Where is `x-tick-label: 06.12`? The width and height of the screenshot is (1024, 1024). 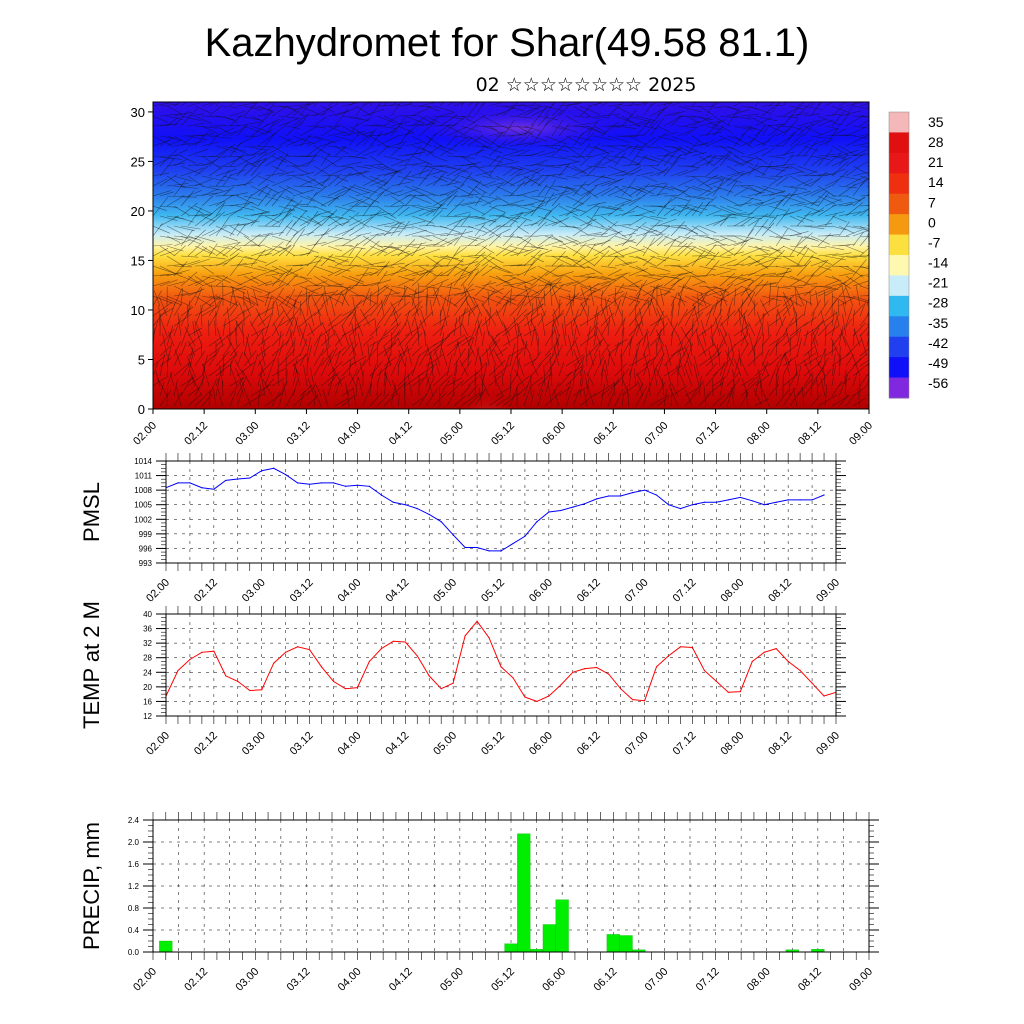
x-tick-label: 06.12 is located at coordinates (605, 980).